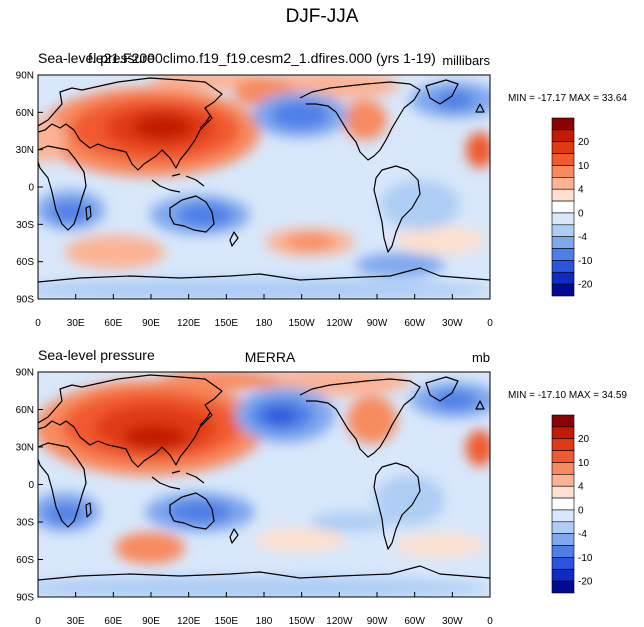 The image size is (644, 627). What do you see at coordinates (270, 357) in the screenshot?
I see `panel-center-label: MERRA` at bounding box center [270, 357].